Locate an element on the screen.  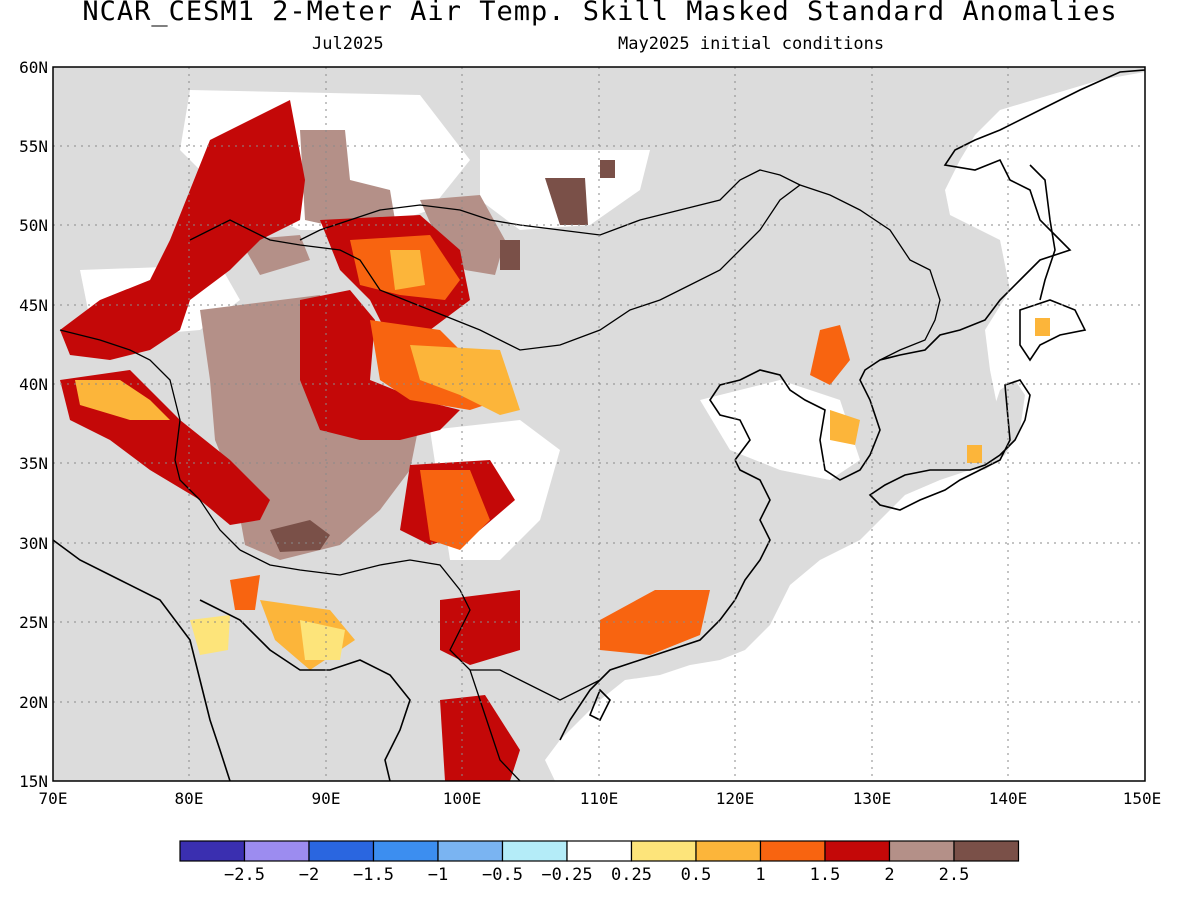
colorbar-label: 0.5 is located at coordinates (696, 875).